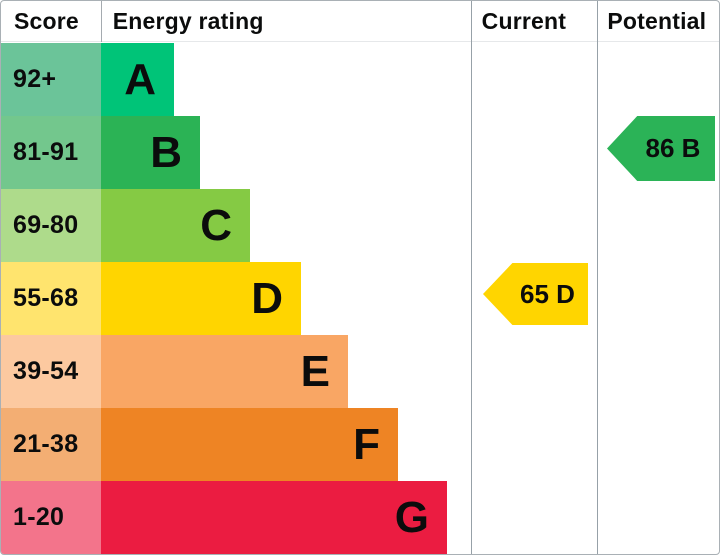 This screenshot has height=555, width=720. Describe the element at coordinates (188, 20) in the screenshot. I see `energy-rating-column-header: Energy rating` at that location.